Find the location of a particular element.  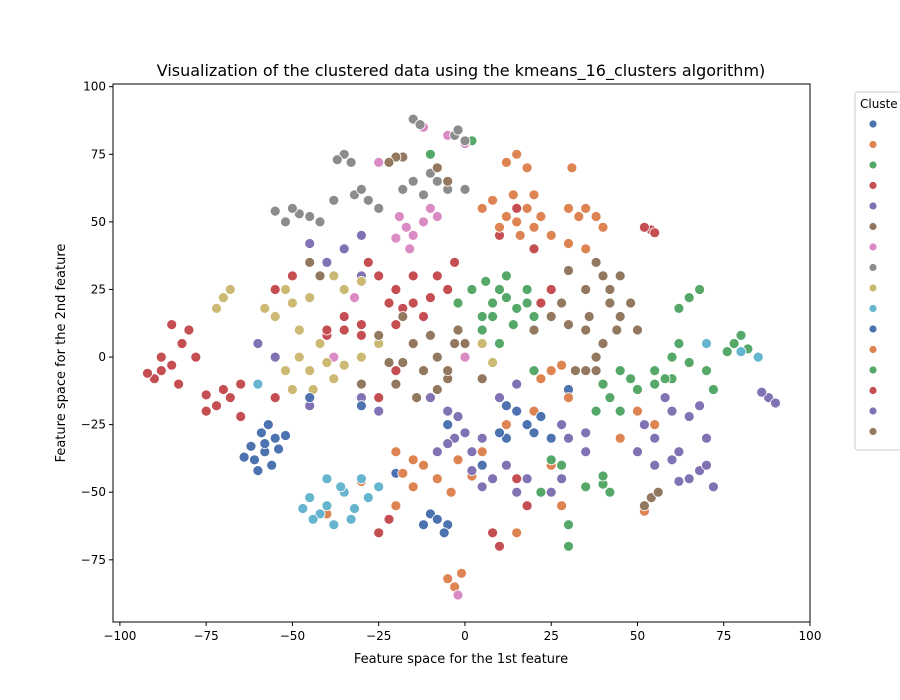

x-tick-label: −75 is located at coordinates (205, 636).